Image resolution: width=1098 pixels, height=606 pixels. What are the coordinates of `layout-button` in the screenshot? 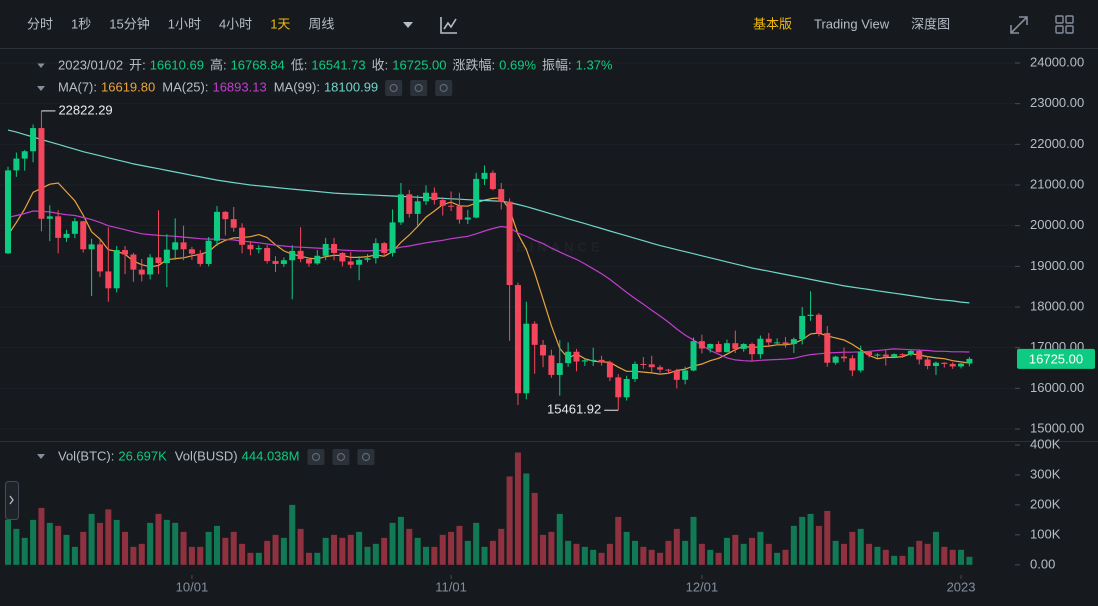 It's located at (1064, 24).